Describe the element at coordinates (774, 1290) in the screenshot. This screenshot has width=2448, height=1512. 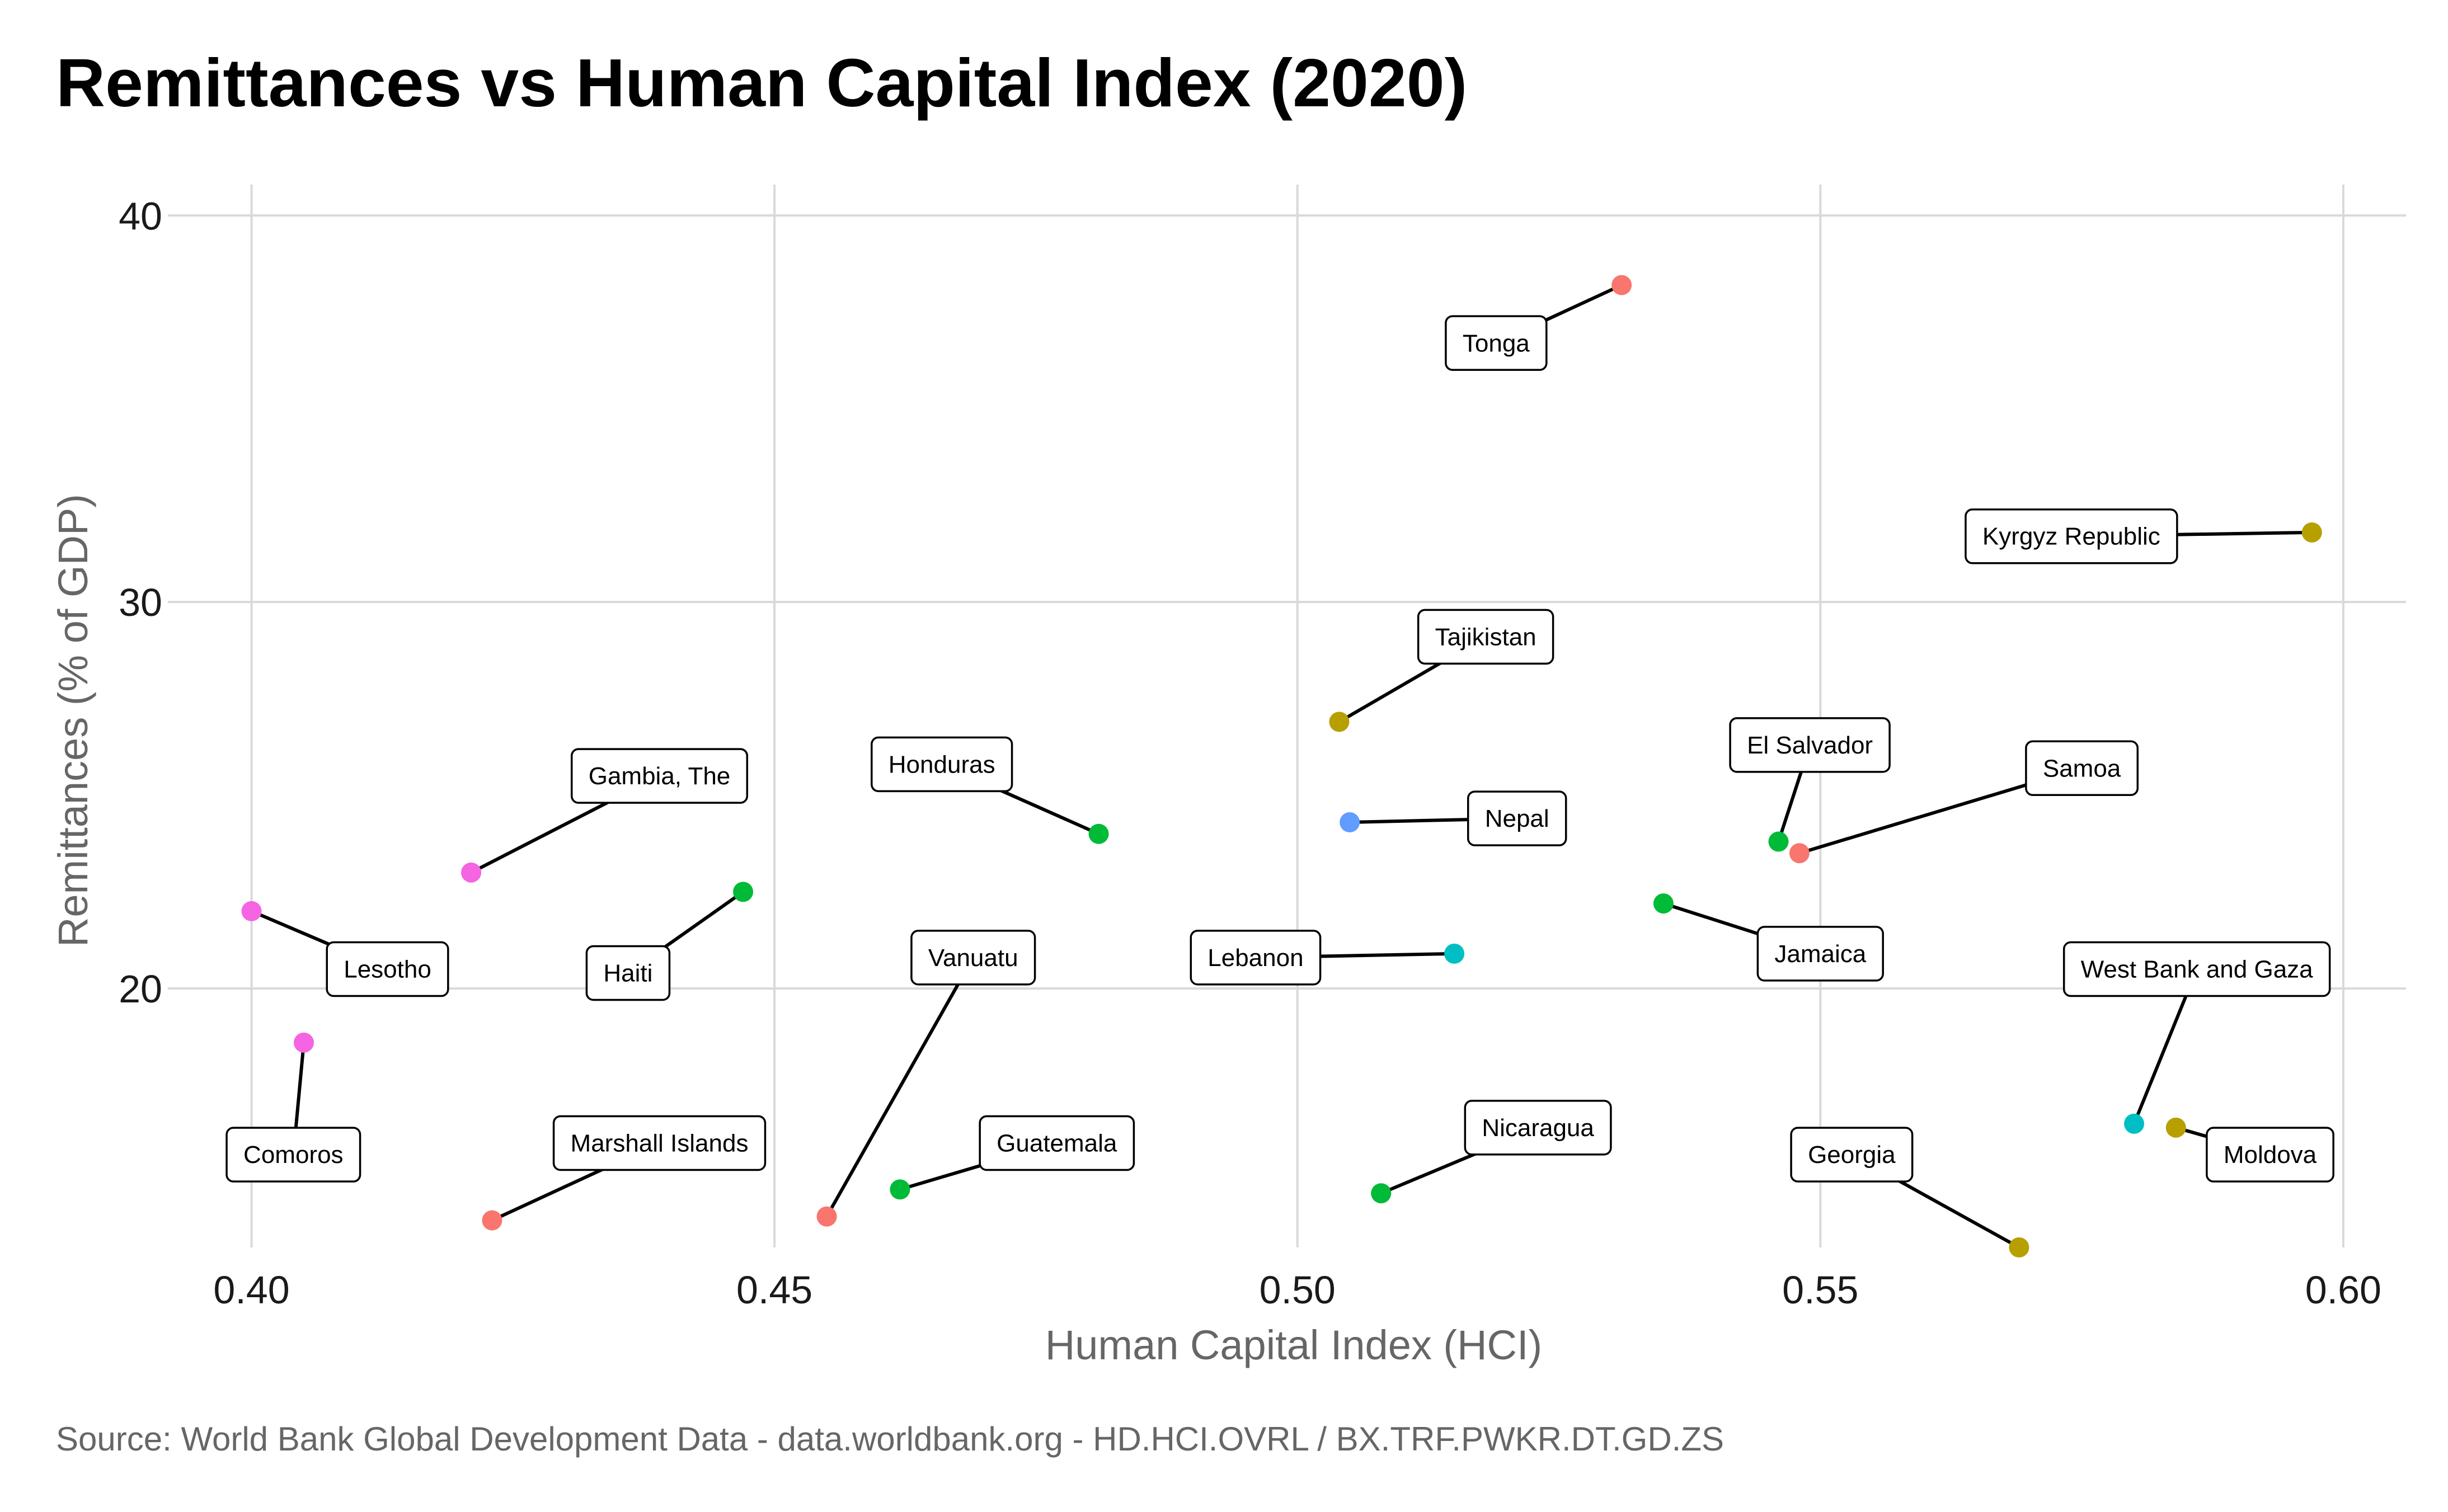
I see `x-tick-label: 0.45` at that location.